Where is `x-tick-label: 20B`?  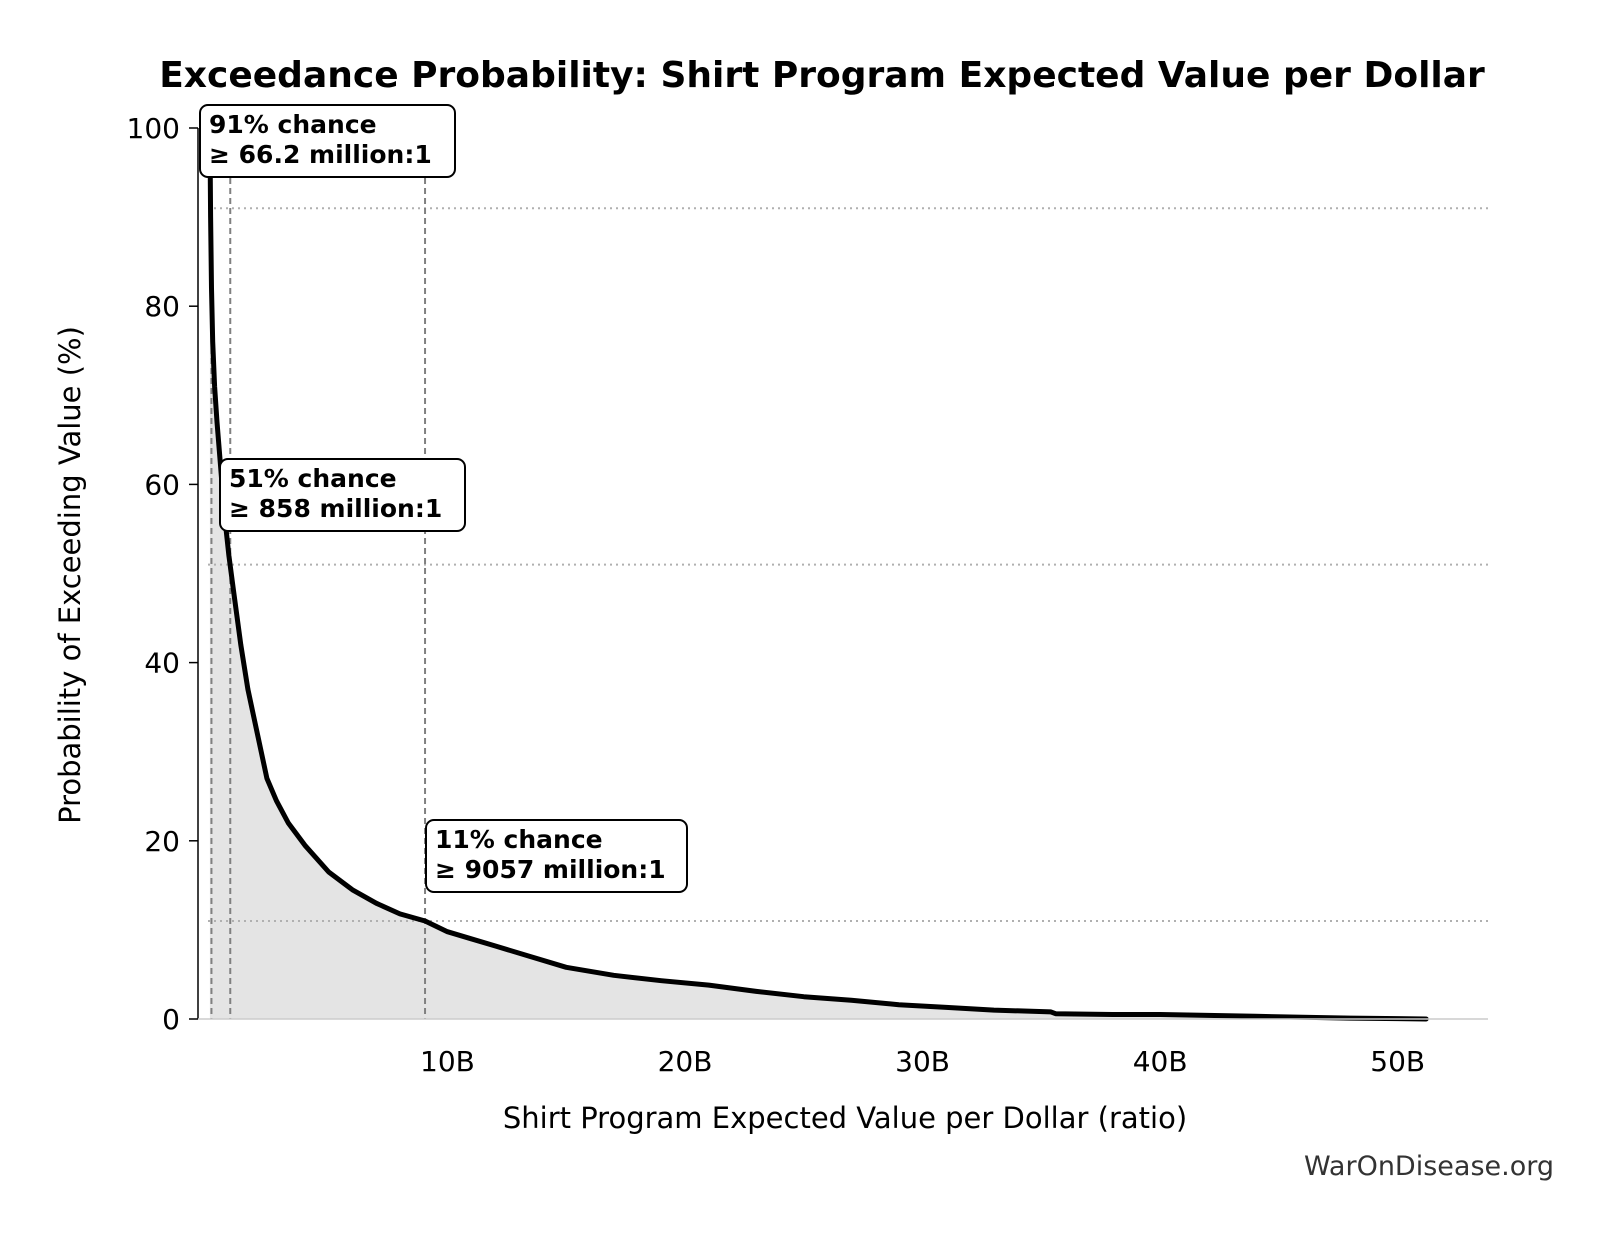
x-tick-label: 20B is located at coordinates (685, 1061).